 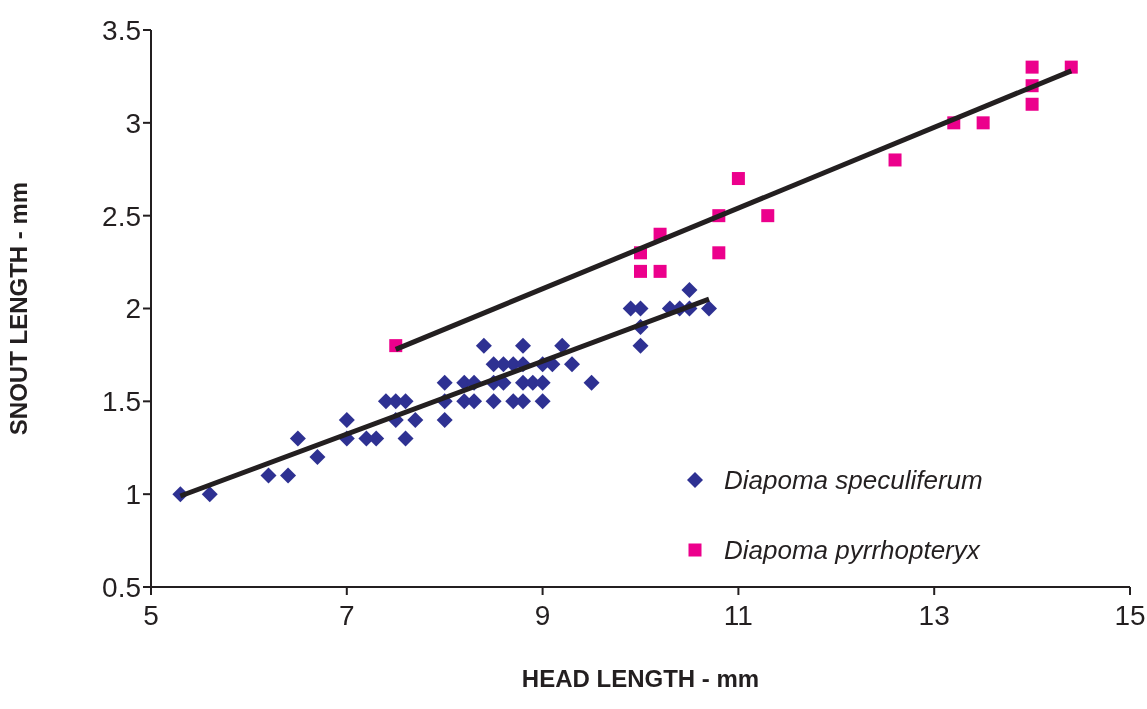 I want to click on legend-label: Diapoma speculiferum, so click(x=853, y=480).